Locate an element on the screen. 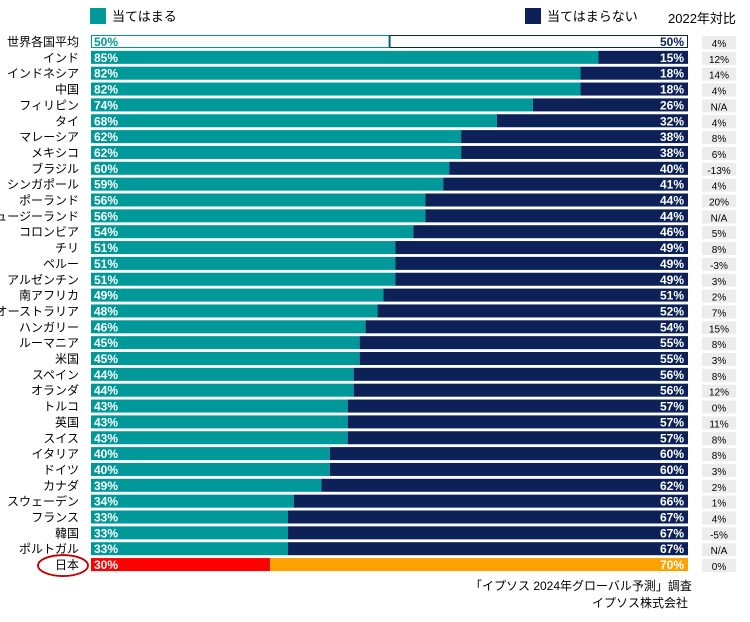 The width and height of the screenshot is (750, 622). legend-agree-swatch is located at coordinates (98, 15).